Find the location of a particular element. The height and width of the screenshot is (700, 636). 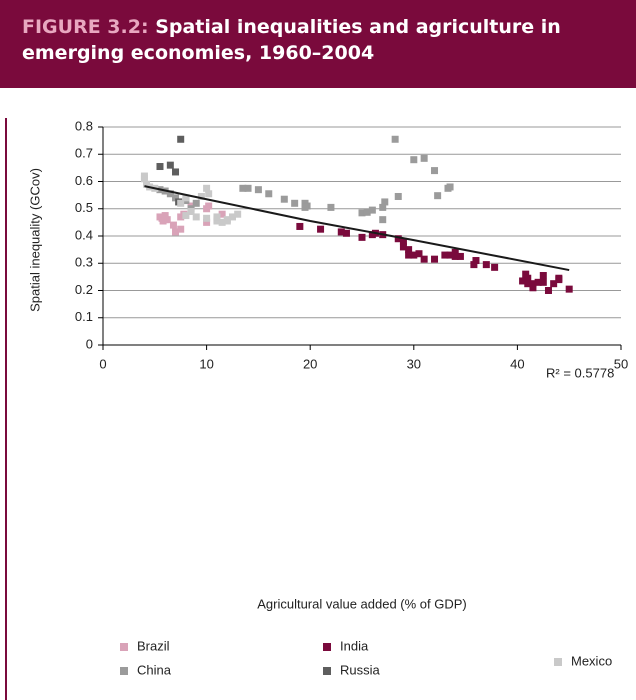

x-axis-label: Agricultural value added (% of GDP) is located at coordinates (362, 603).